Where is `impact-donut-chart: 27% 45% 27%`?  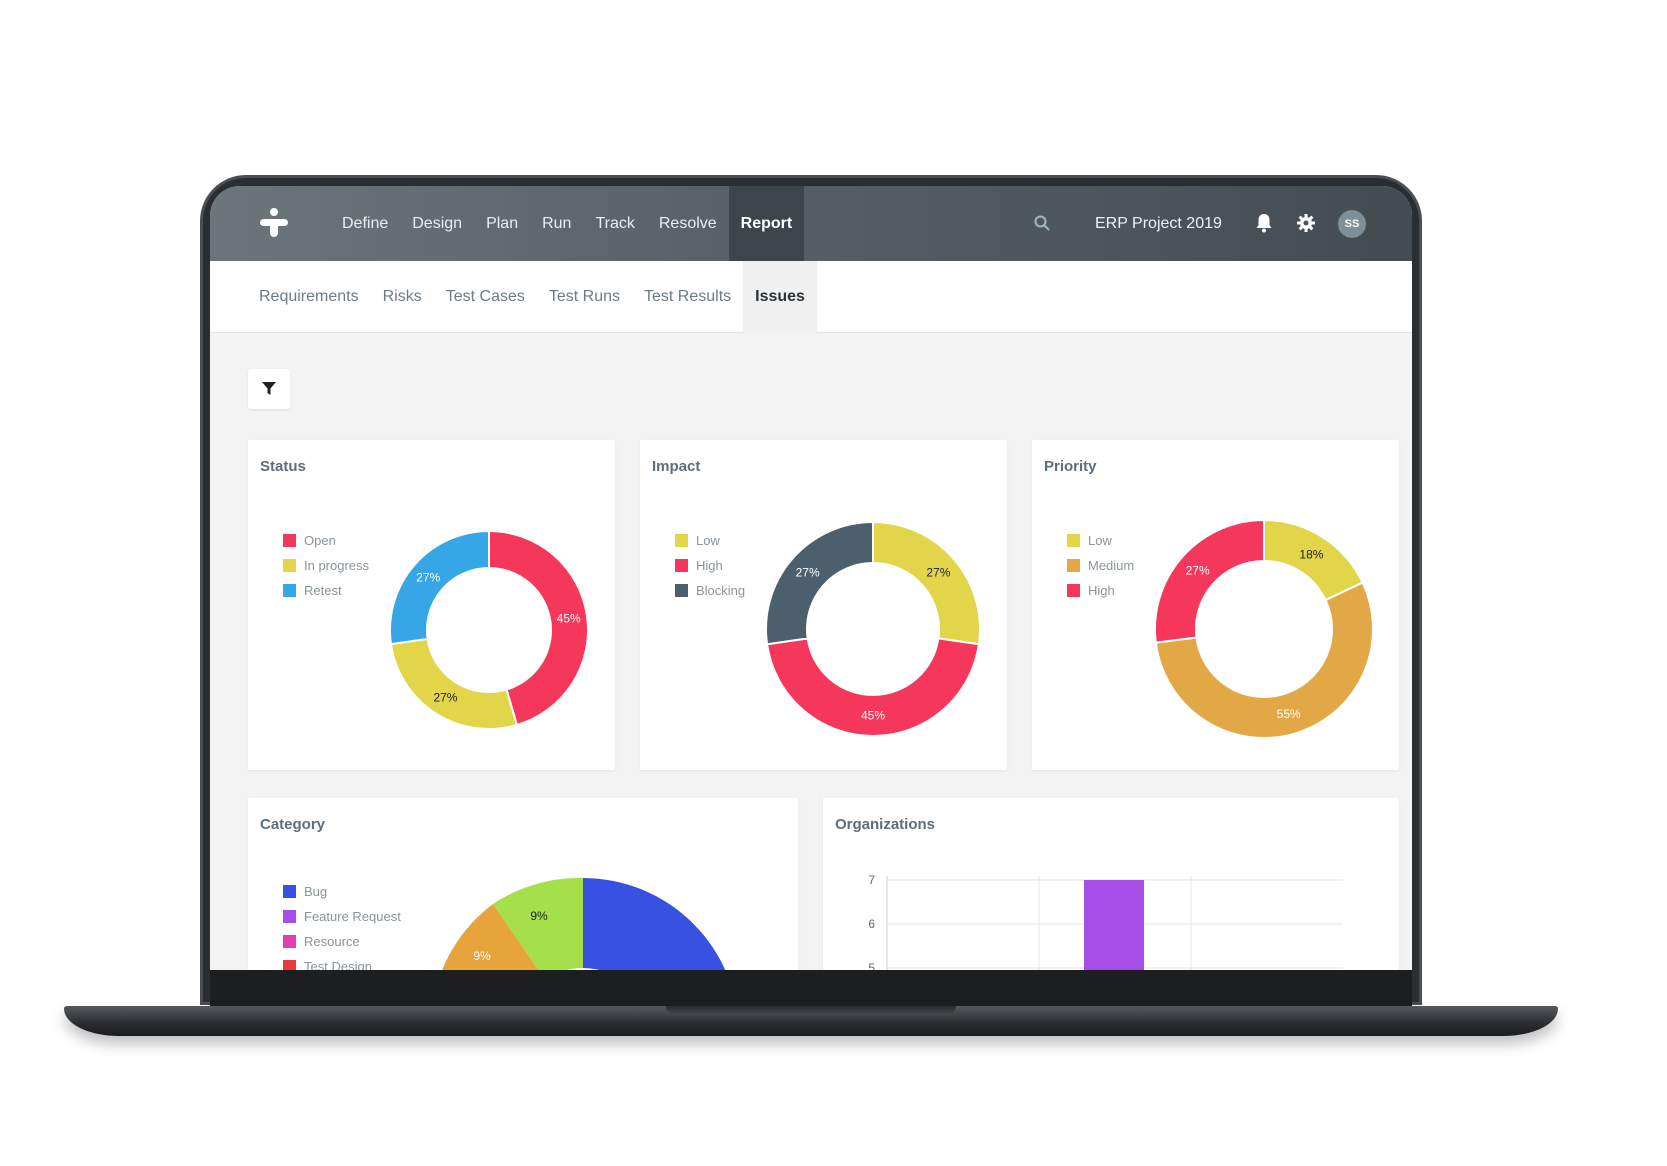 impact-donut-chart: 27% 45% 27% is located at coordinates (873, 629).